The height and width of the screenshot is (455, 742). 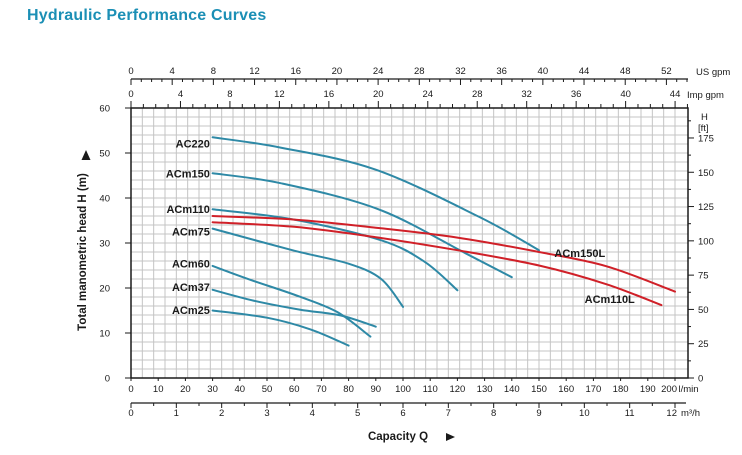 I want to click on axis-head-ft: 0 25 50 75 100 125 150 175 H[ft], so click(x=701, y=248).